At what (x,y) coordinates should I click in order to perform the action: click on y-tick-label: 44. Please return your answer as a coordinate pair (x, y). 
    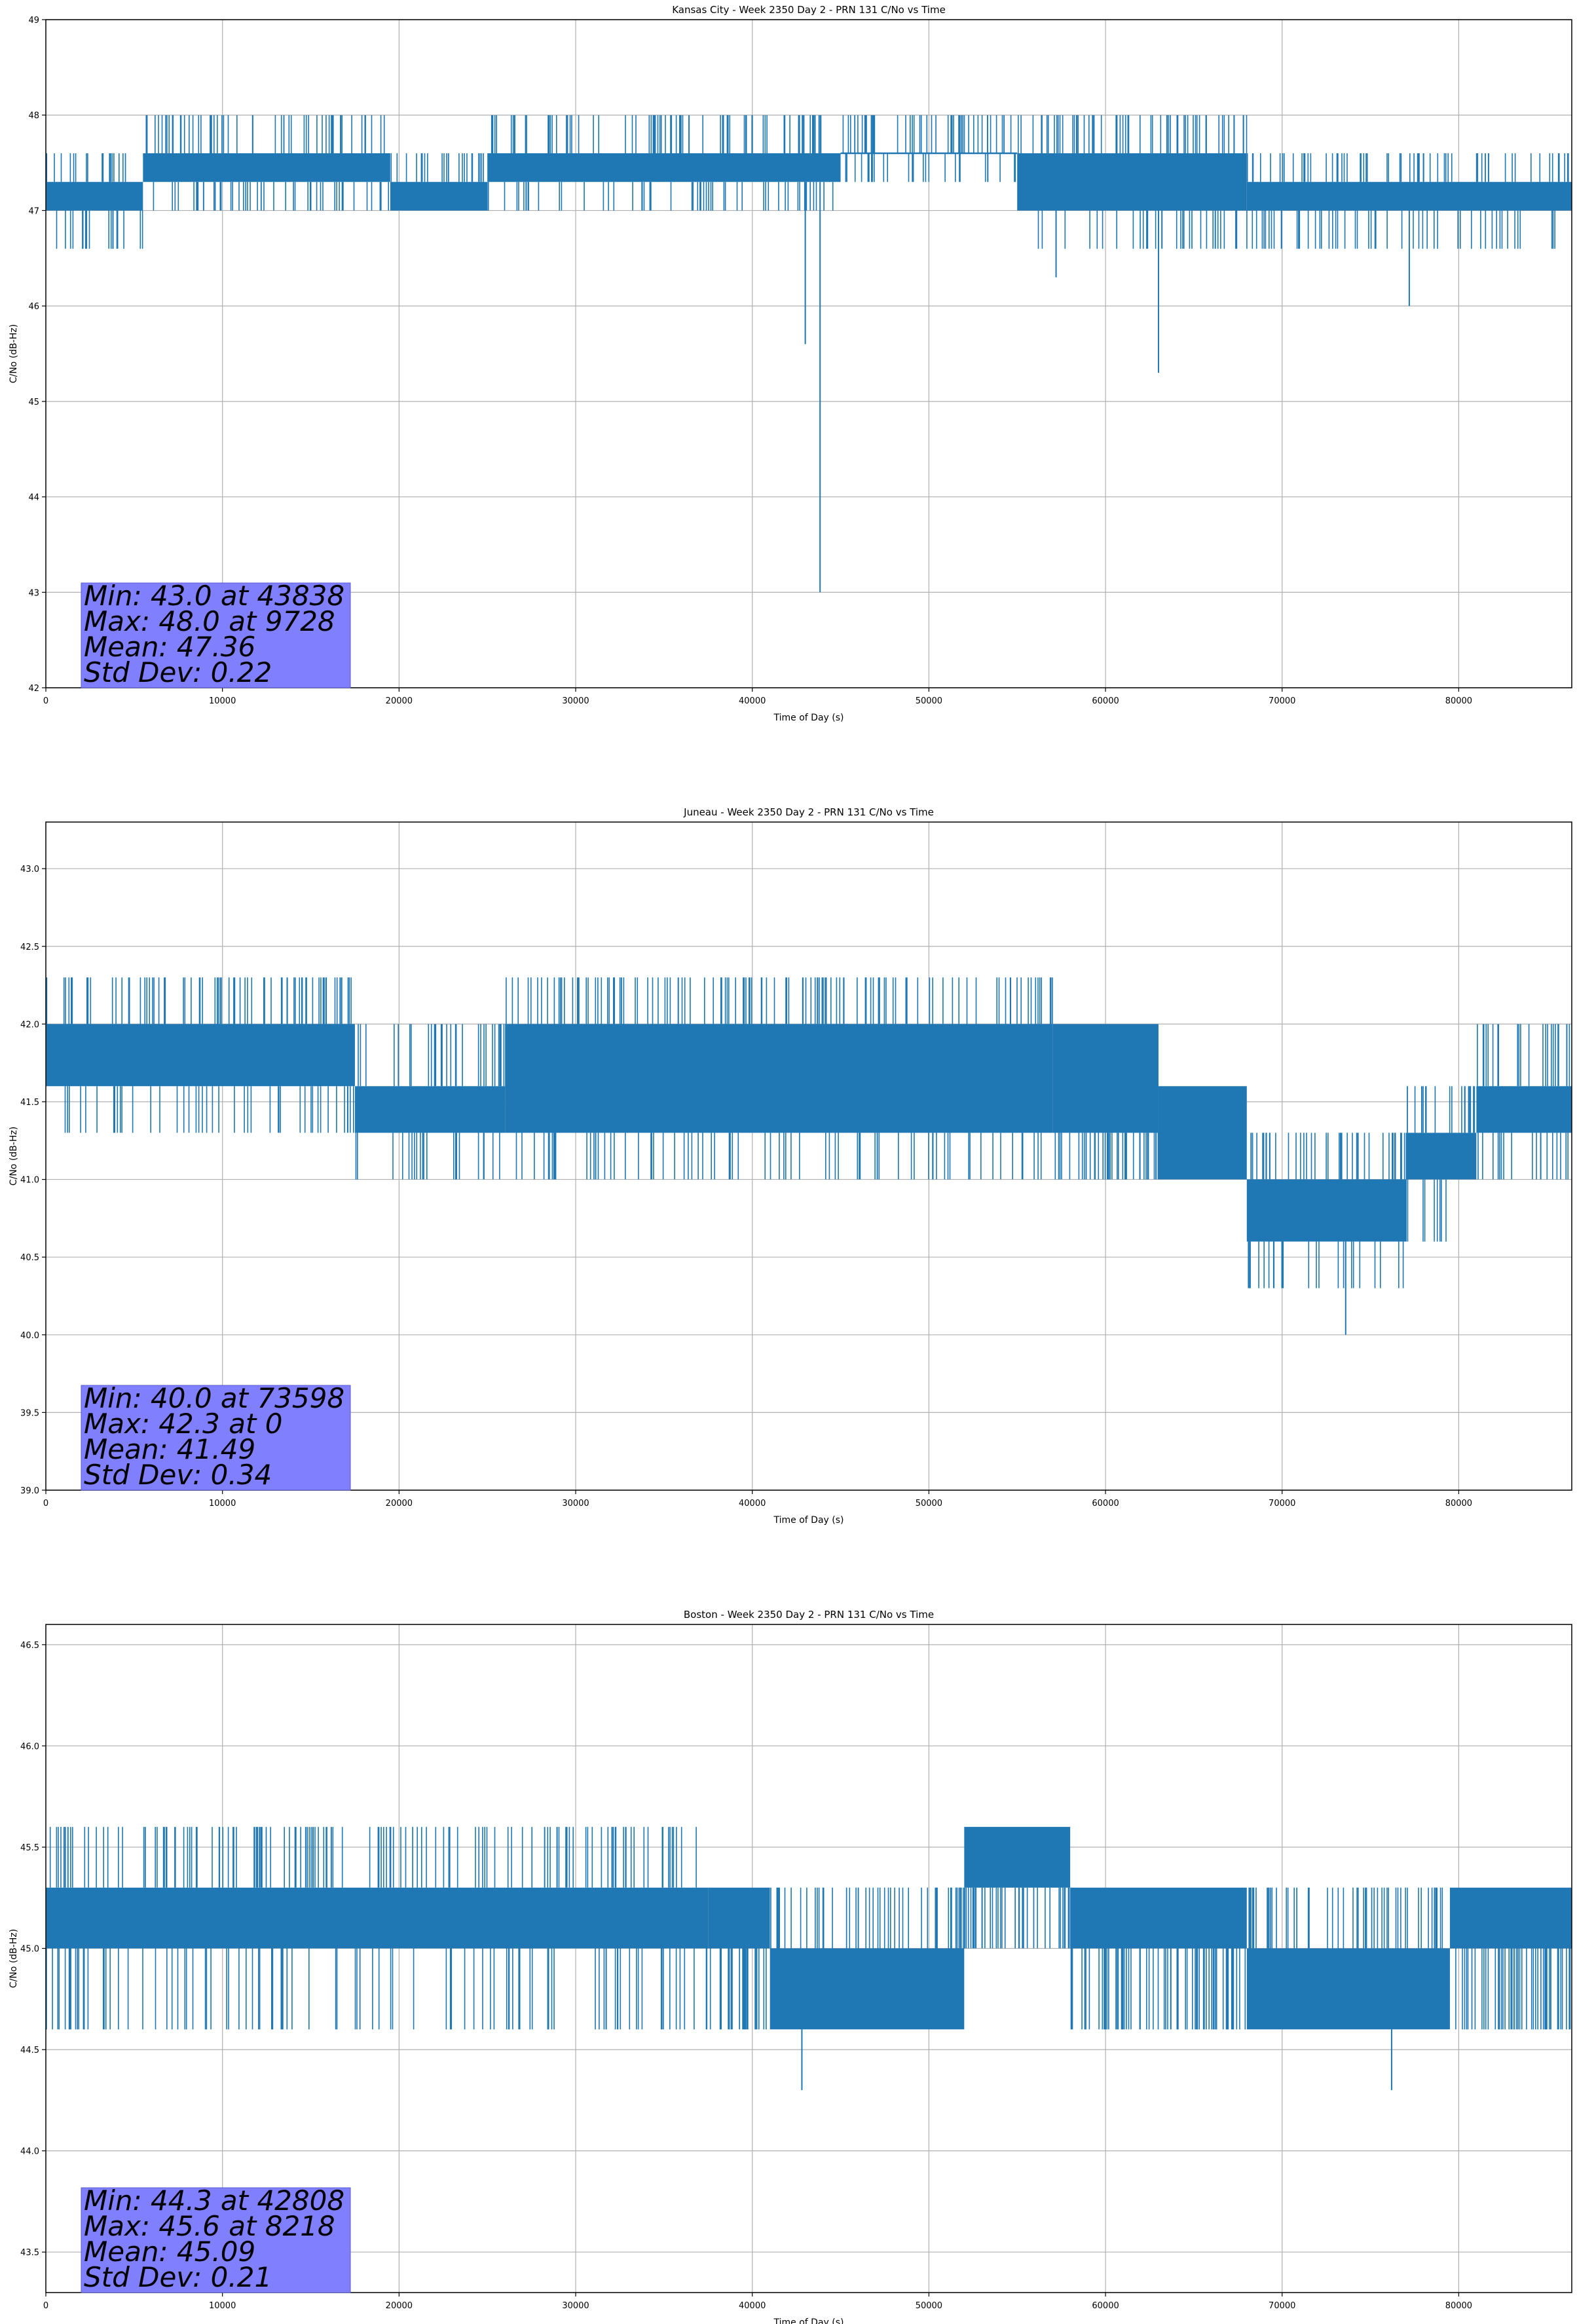
    Looking at the image, I should click on (33, 498).